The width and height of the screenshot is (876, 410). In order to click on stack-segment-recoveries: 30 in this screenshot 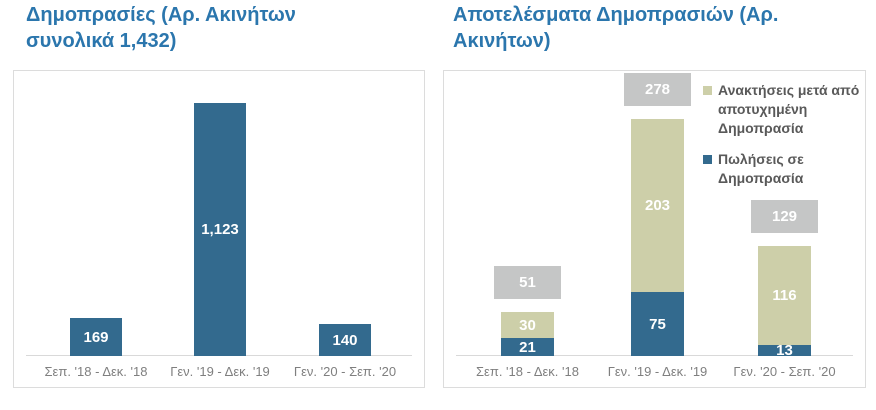, I will do `click(527, 325)`.